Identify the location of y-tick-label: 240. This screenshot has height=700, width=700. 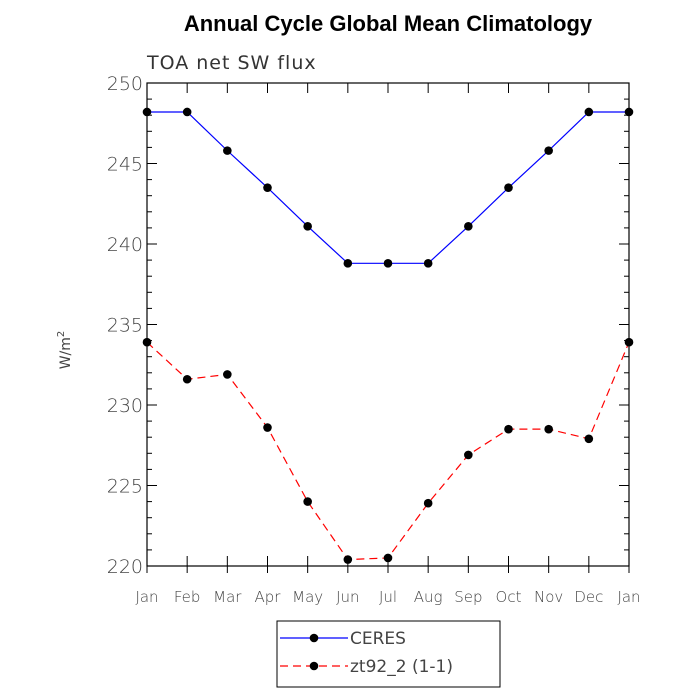
(125, 245).